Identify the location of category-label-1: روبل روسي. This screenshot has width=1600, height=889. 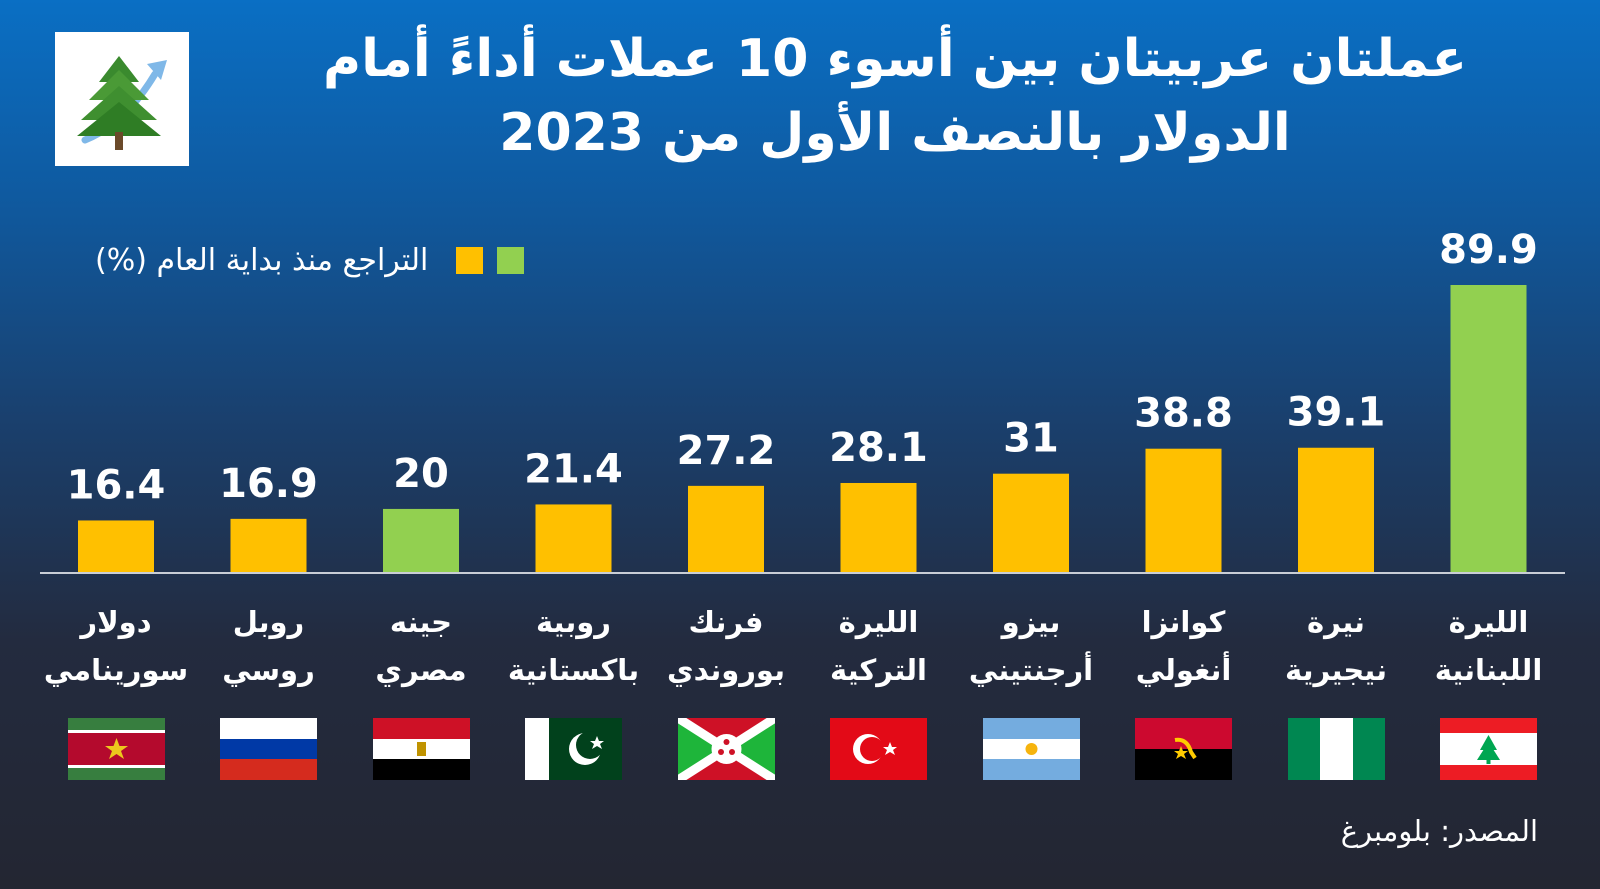
(269, 646).